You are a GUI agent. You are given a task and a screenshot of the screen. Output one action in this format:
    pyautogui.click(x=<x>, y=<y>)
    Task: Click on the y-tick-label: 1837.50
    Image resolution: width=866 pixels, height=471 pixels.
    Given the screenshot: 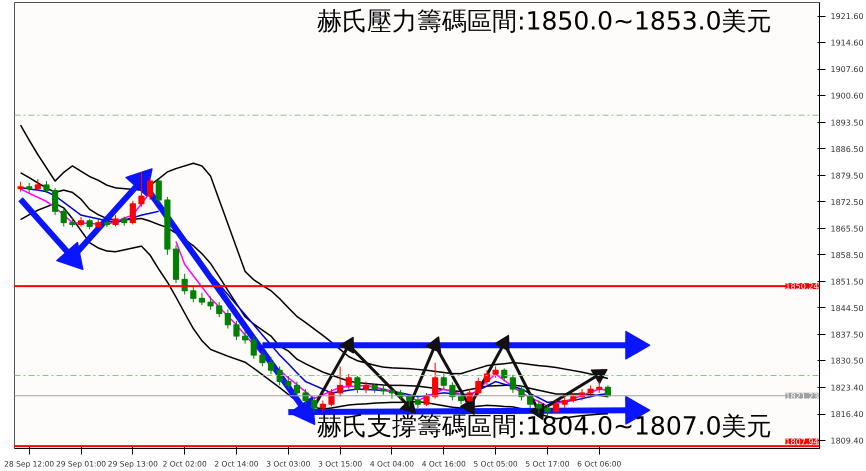 What is the action you would take?
    pyautogui.click(x=847, y=335)
    